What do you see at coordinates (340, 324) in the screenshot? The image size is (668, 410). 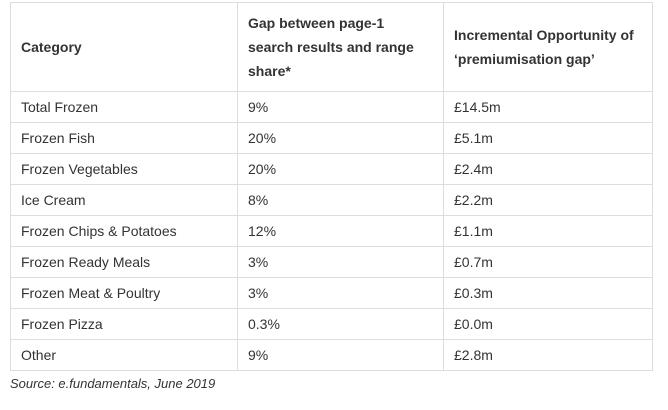 I see `gap-cell: 0.3%` at bounding box center [340, 324].